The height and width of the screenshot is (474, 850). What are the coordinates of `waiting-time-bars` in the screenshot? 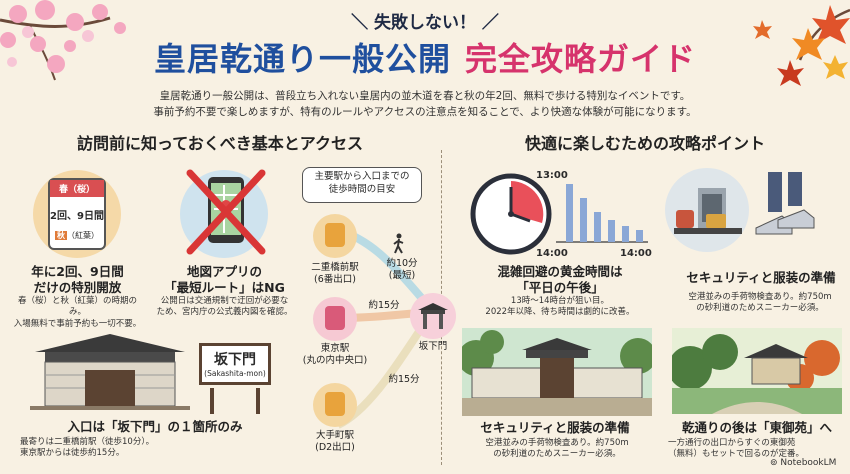 It's located at (602, 213).